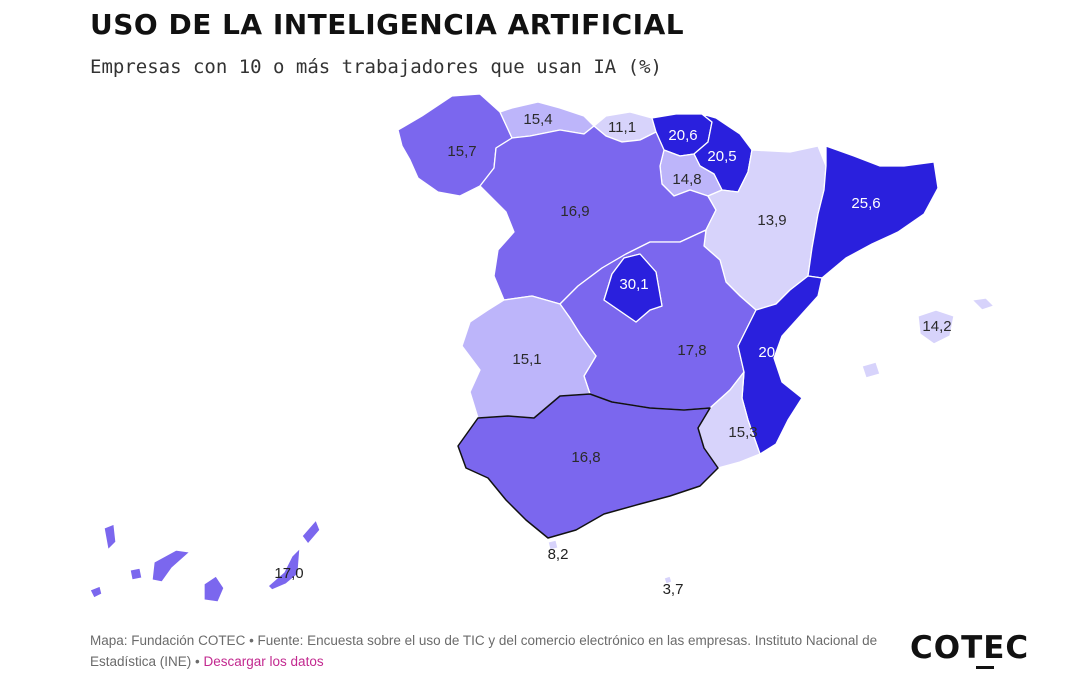  What do you see at coordinates (205, 561) in the screenshot?
I see `region-canarias` at bounding box center [205, 561].